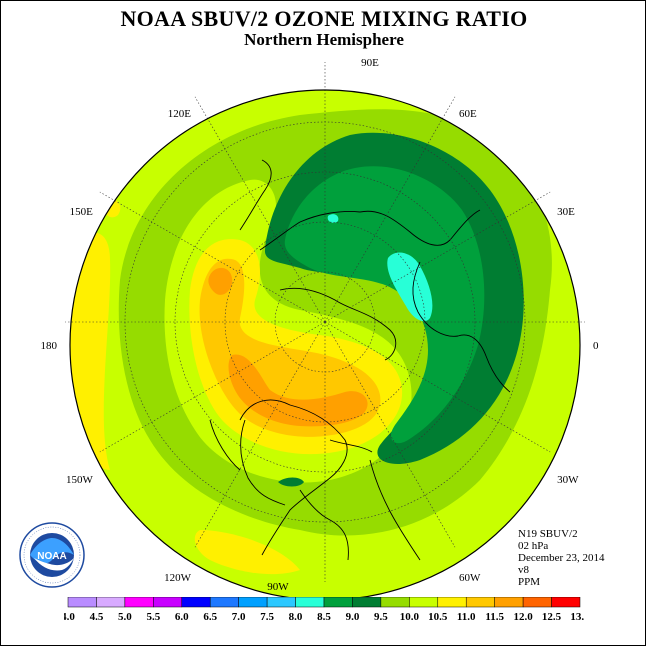 The height and width of the screenshot is (648, 648). What do you see at coordinates (239, 617) in the screenshot?
I see `colorbar-label: 7.0` at bounding box center [239, 617].